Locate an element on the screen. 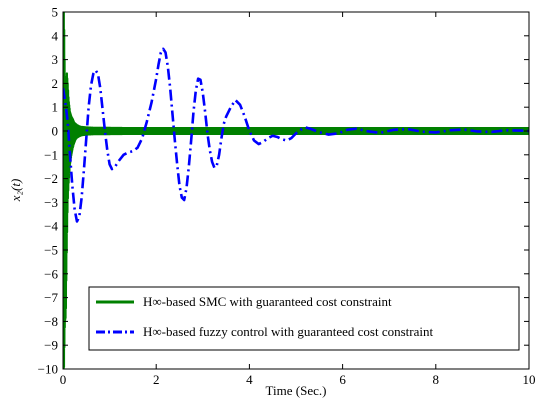  y-tick-label: 2 is located at coordinates (55, 83).